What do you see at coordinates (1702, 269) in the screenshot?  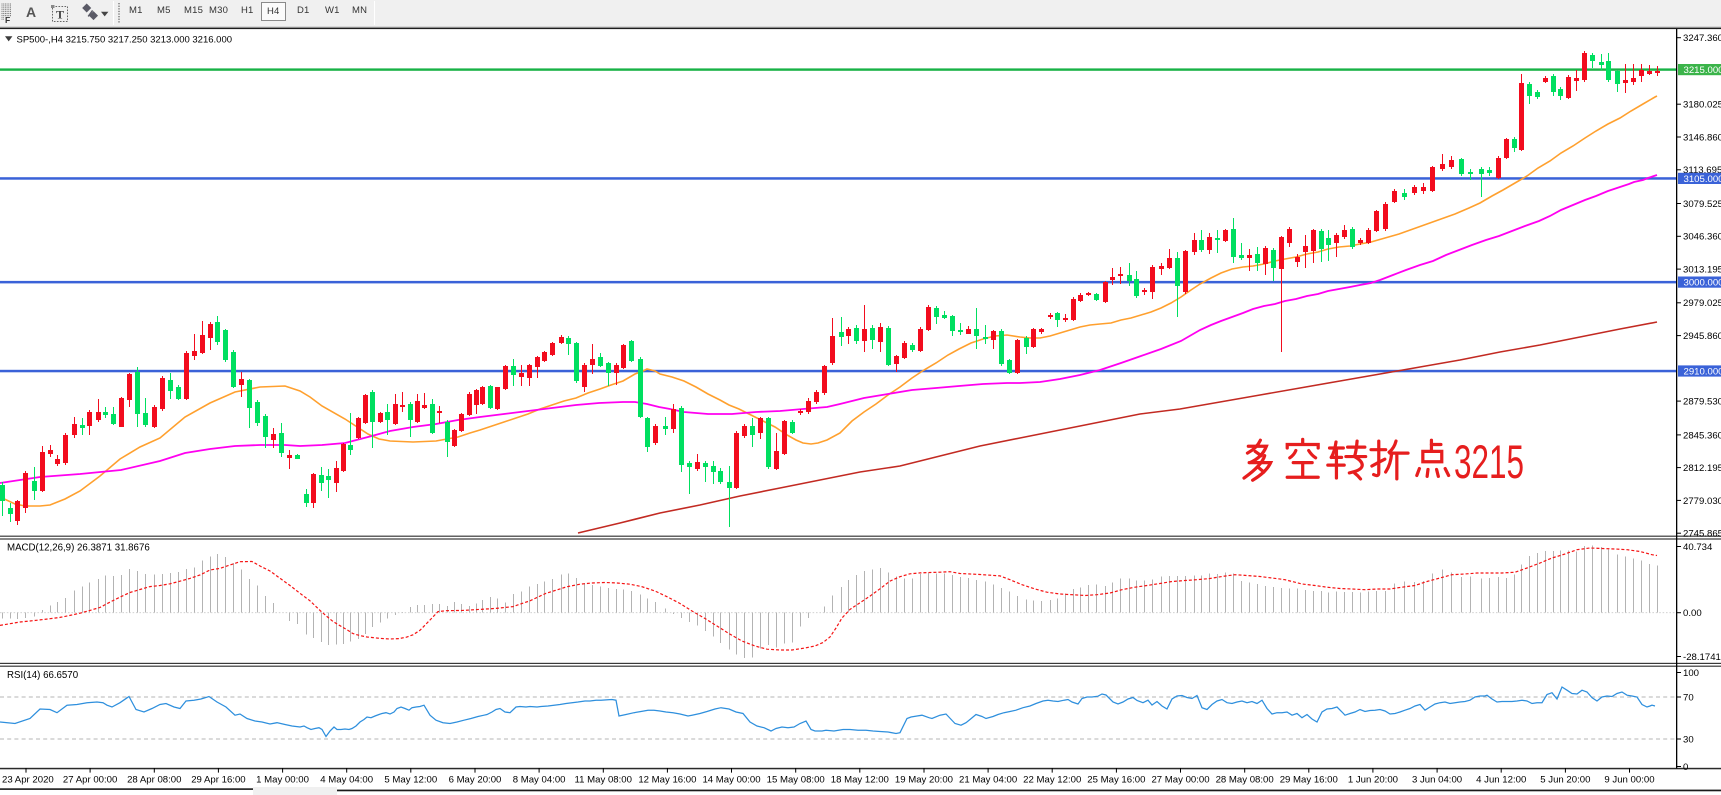 I see `svg-text: 3013.195` at bounding box center [1702, 269].